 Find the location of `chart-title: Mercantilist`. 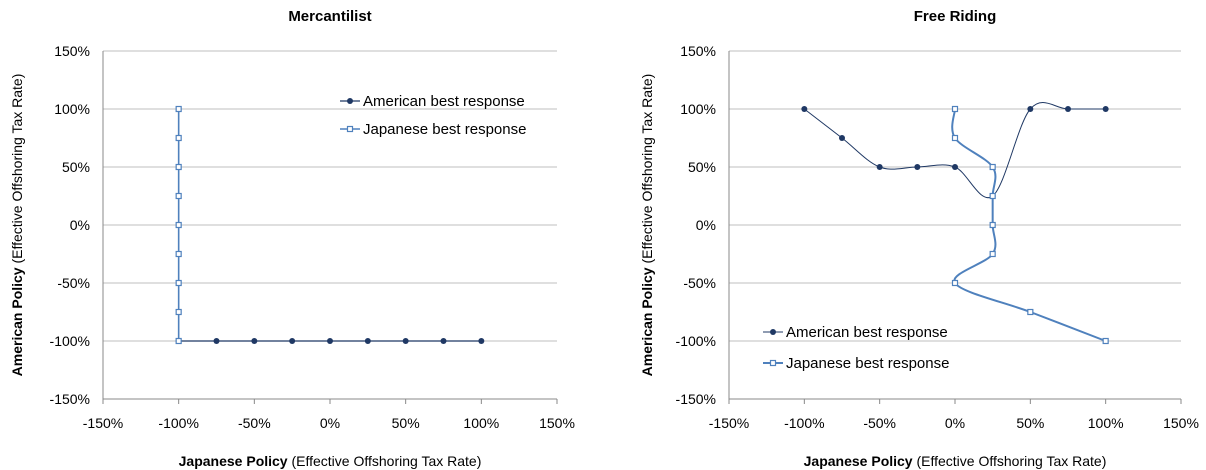

chart-title: Mercantilist is located at coordinates (329, 16).